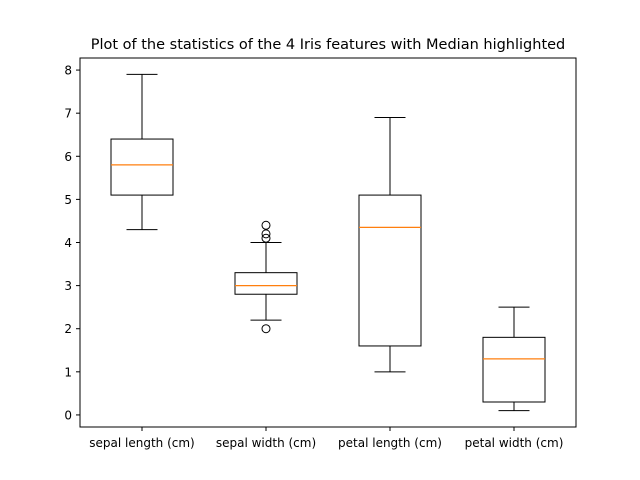  What do you see at coordinates (266, 443) in the screenshot?
I see `x-tick-label: sepal width (cm)` at bounding box center [266, 443].